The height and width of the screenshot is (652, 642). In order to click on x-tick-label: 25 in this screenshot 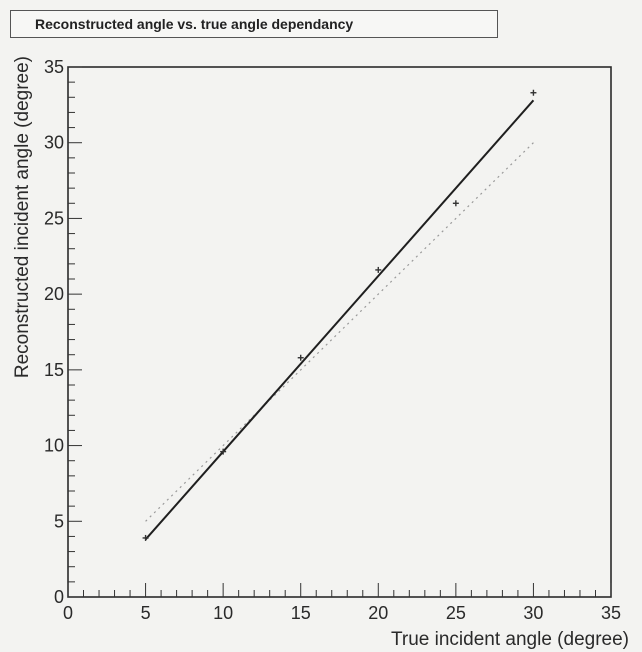, I will do `click(456, 613)`.